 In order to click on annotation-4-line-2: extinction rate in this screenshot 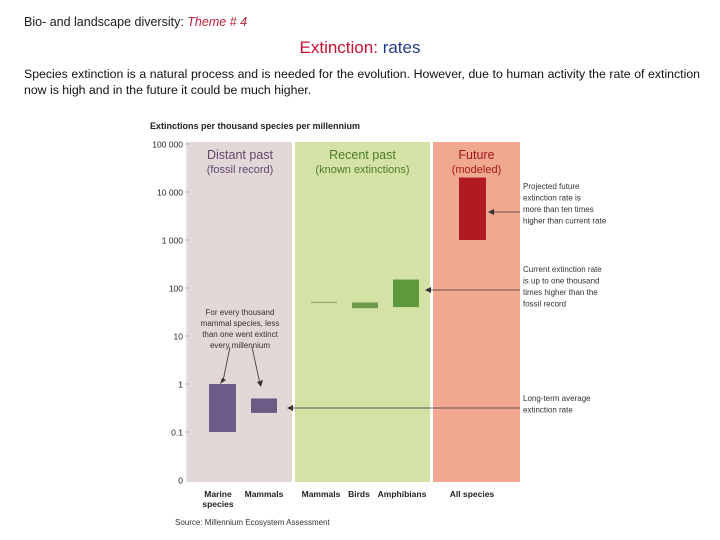, I will do `click(548, 410)`.